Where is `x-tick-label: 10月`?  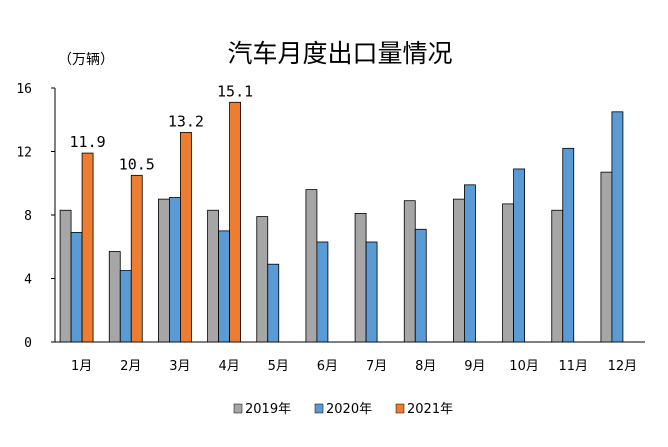 x-tick-label: 10月 is located at coordinates (524, 366).